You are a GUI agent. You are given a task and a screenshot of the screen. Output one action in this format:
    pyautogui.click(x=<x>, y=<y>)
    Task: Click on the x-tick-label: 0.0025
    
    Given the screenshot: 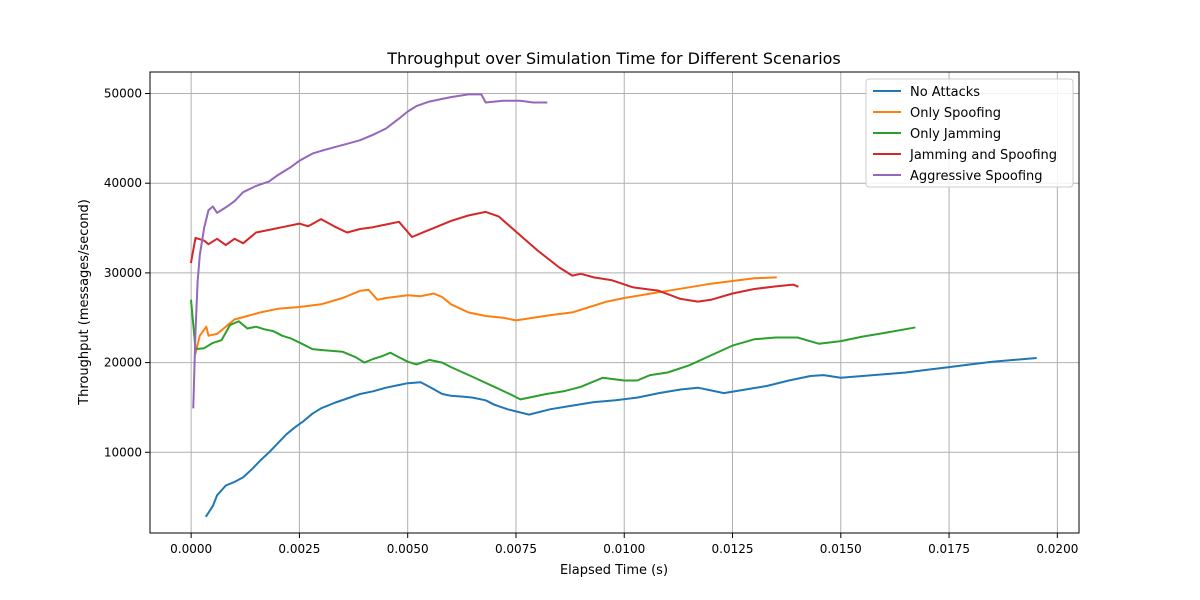 What is the action you would take?
    pyautogui.click(x=299, y=549)
    